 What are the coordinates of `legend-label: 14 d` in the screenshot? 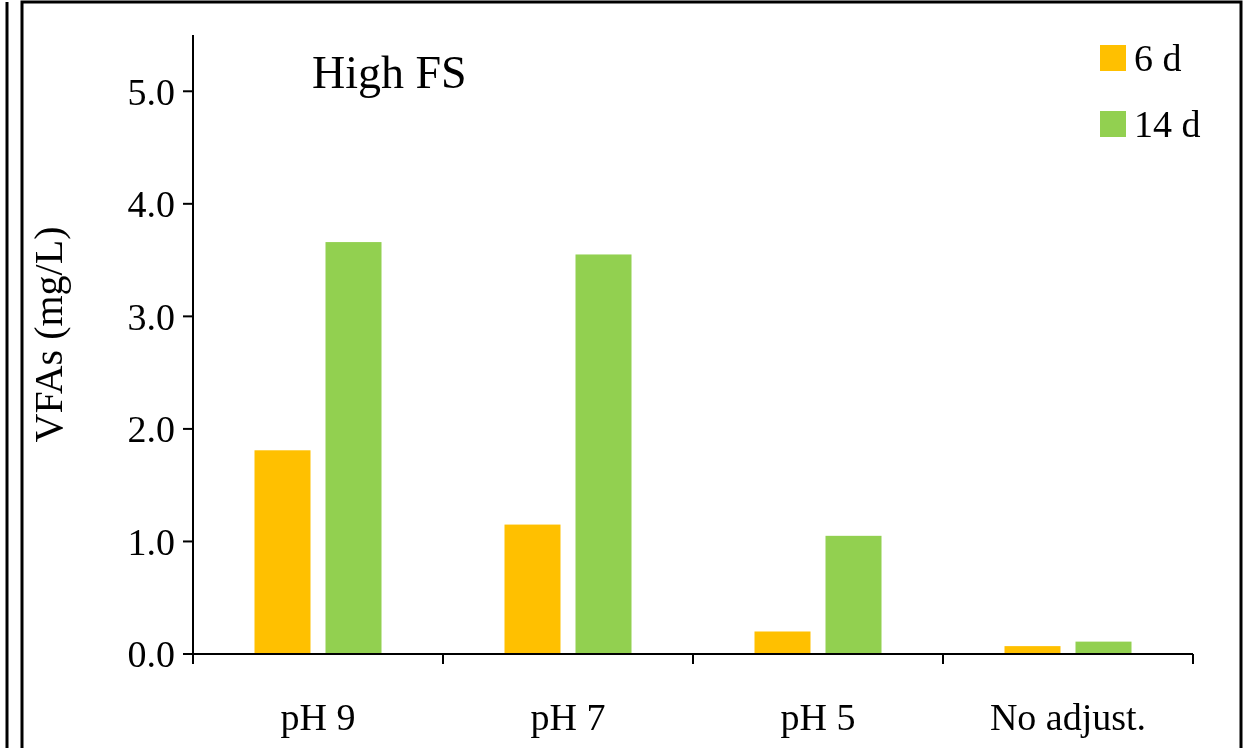 It's located at (1167, 124).